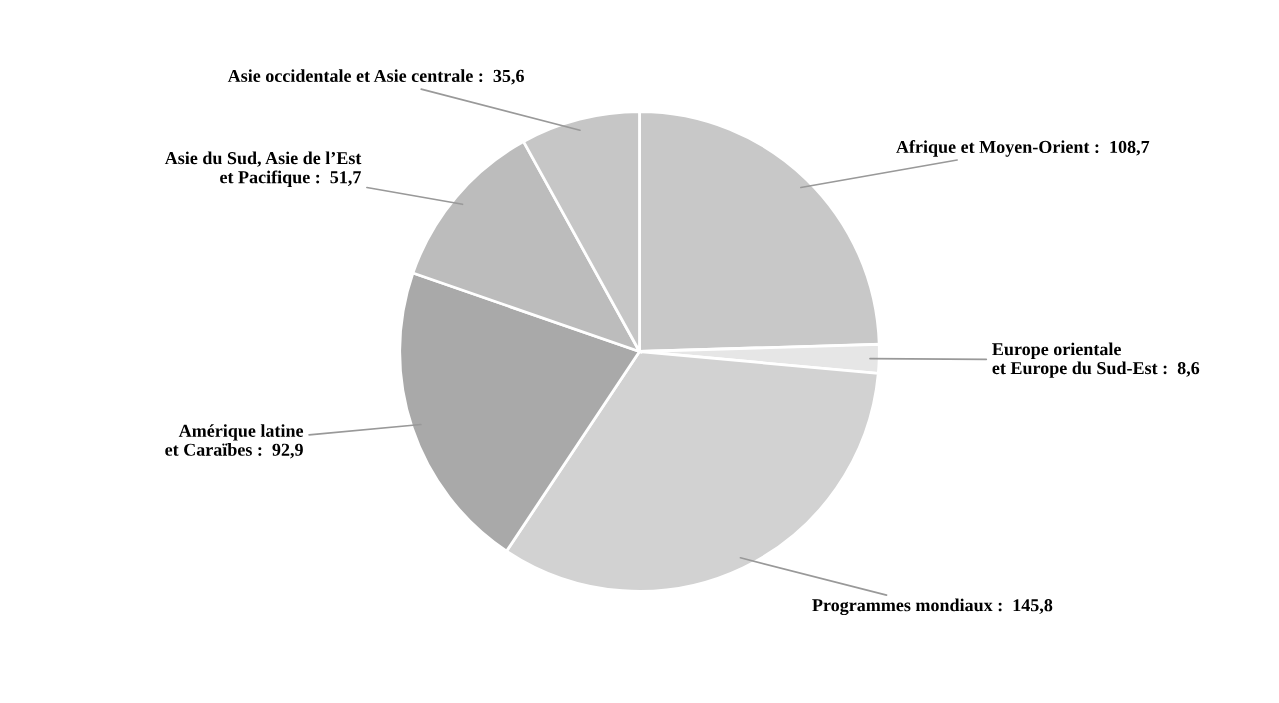  I want to click on slice-label: Amérique latine et Caraïbes : 92,9, so click(234, 441).